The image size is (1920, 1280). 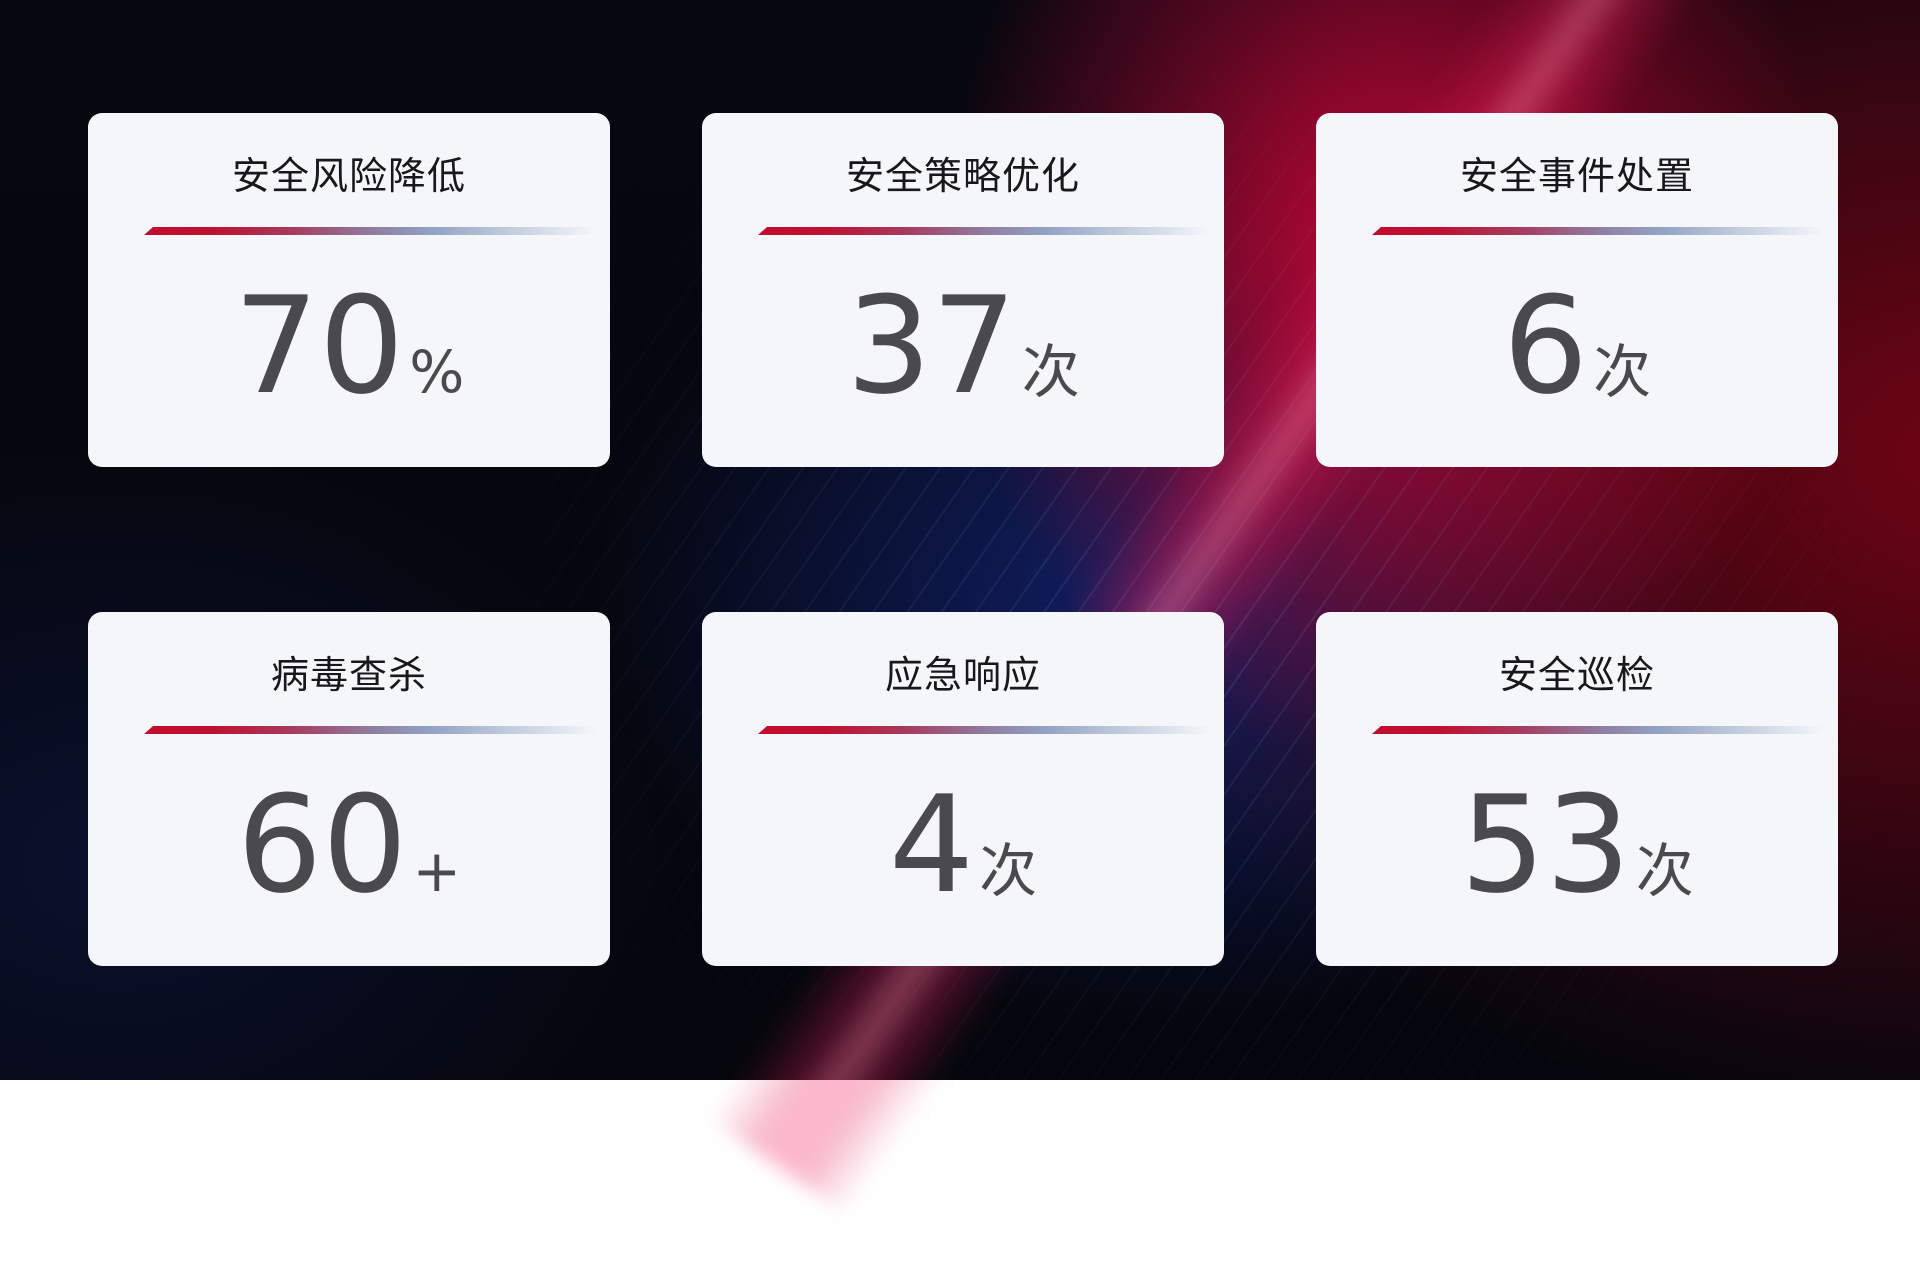 I want to click on stat-card-virus-scan: 病毒查杀 60 +, so click(x=349, y=789).